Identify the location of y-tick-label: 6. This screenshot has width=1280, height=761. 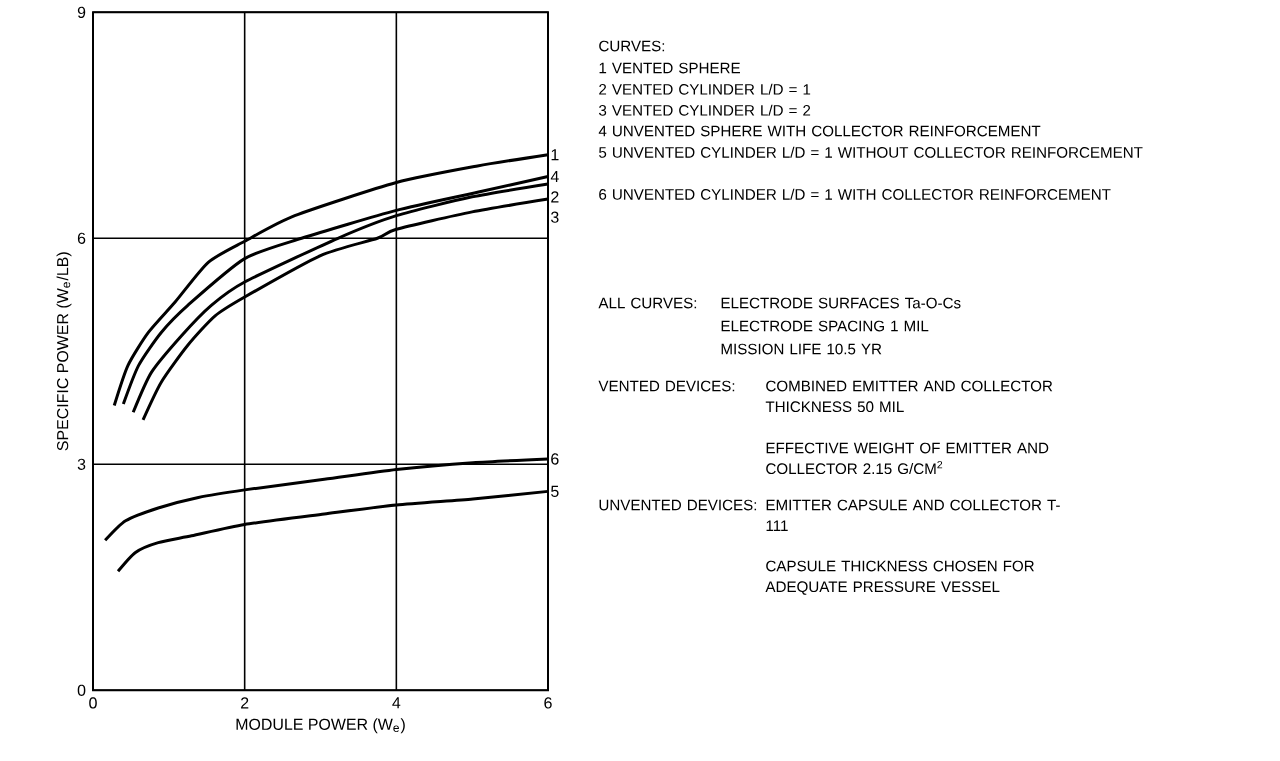
(81, 238).